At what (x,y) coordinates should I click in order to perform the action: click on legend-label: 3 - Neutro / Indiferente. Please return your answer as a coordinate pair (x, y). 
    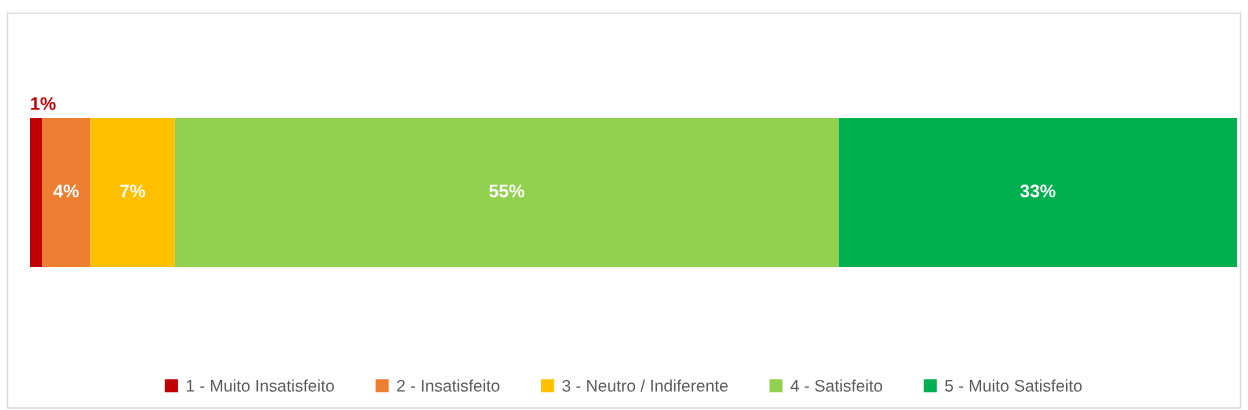
    Looking at the image, I should click on (645, 385).